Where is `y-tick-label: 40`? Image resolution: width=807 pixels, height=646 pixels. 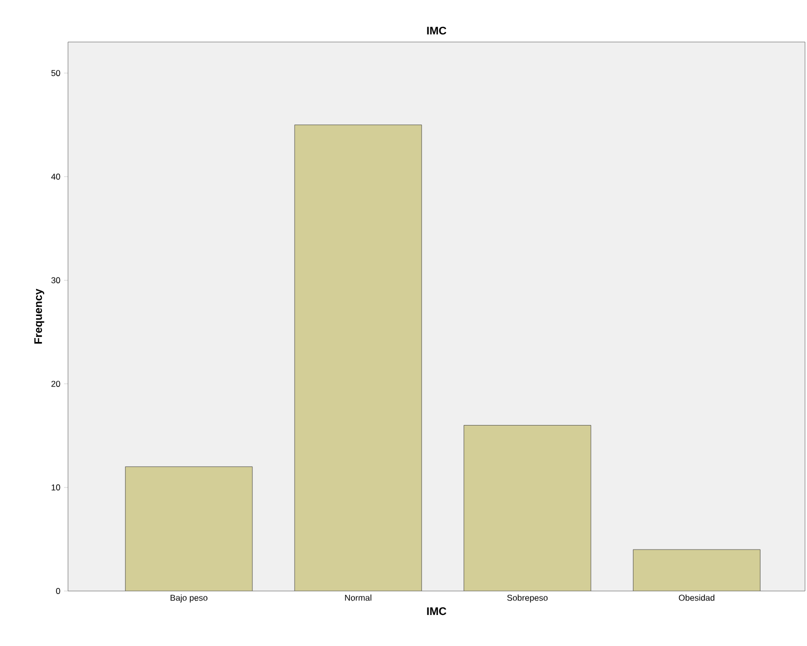 y-tick-label: 40 is located at coordinates (55, 177).